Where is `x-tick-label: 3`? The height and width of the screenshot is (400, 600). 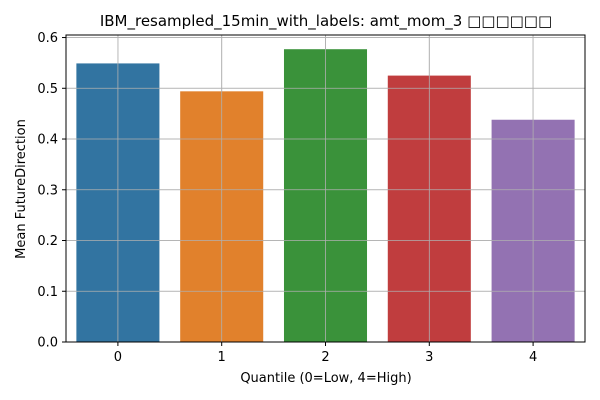
x-tick-label: 3 is located at coordinates (429, 357).